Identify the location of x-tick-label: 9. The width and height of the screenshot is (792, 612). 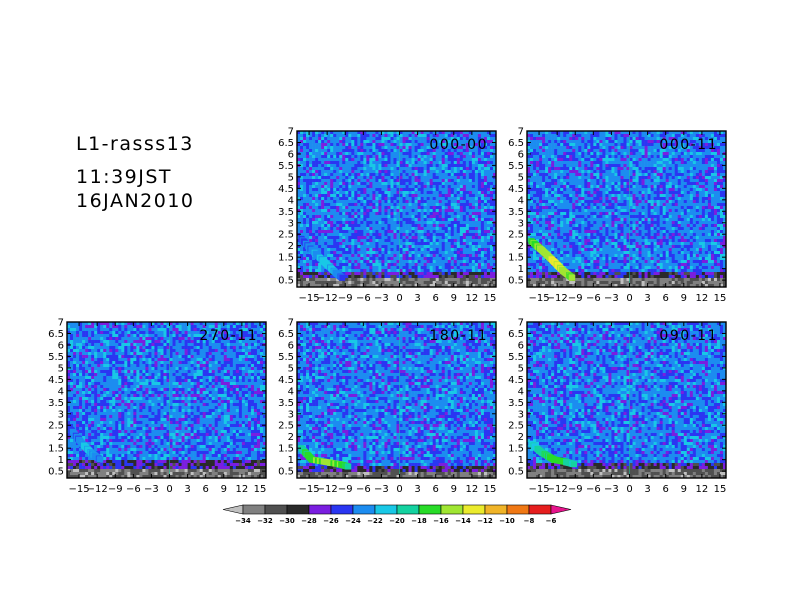
(454, 298).